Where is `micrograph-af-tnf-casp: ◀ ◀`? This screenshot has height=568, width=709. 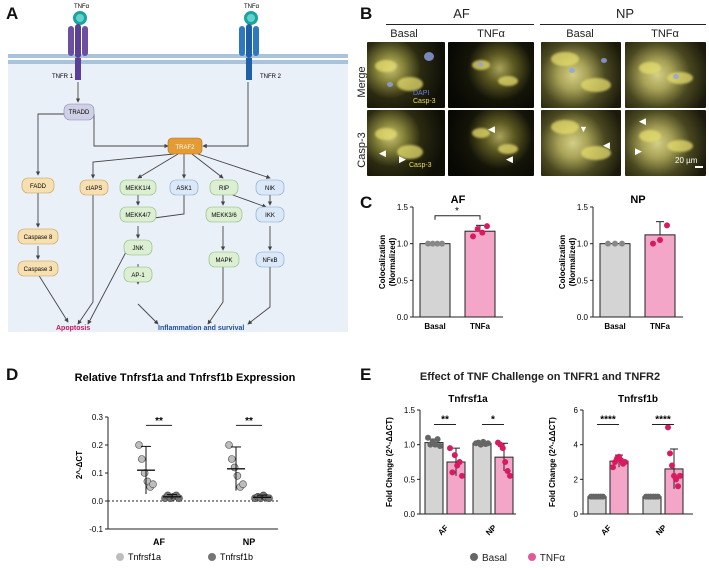 micrograph-af-tnf-casp: ◀ ◀ is located at coordinates (491, 143).